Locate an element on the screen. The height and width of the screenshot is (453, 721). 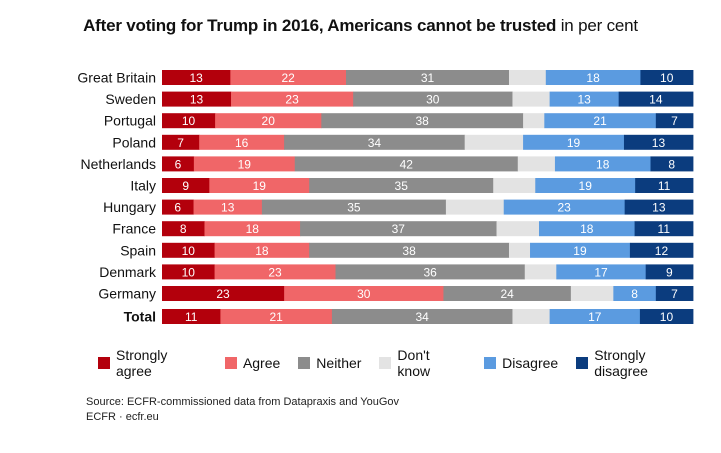
data-label-spain-strongly-agree: 10 is located at coordinates (189, 251).